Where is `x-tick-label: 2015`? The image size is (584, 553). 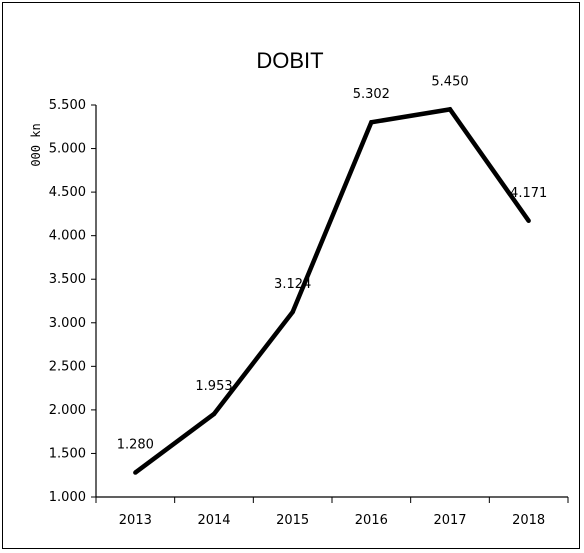
x-tick-label: 2015 is located at coordinates (292, 520).